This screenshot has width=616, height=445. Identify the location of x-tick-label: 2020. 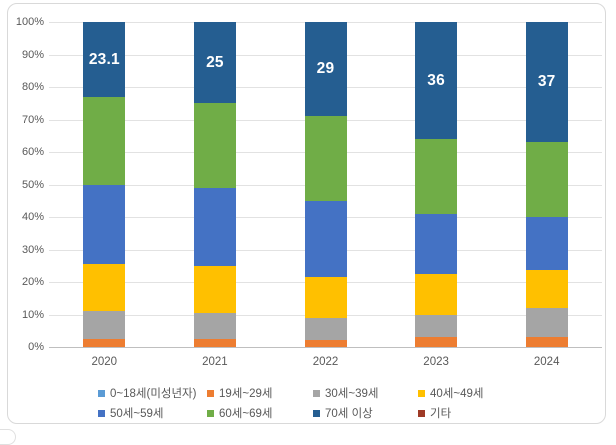
(104, 362).